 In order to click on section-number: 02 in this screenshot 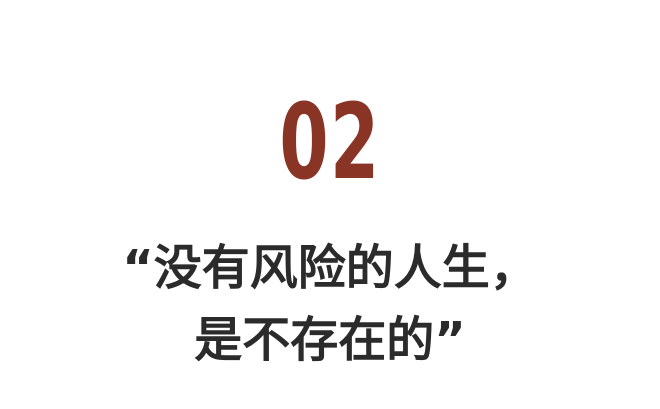, I will do `click(330, 142)`.